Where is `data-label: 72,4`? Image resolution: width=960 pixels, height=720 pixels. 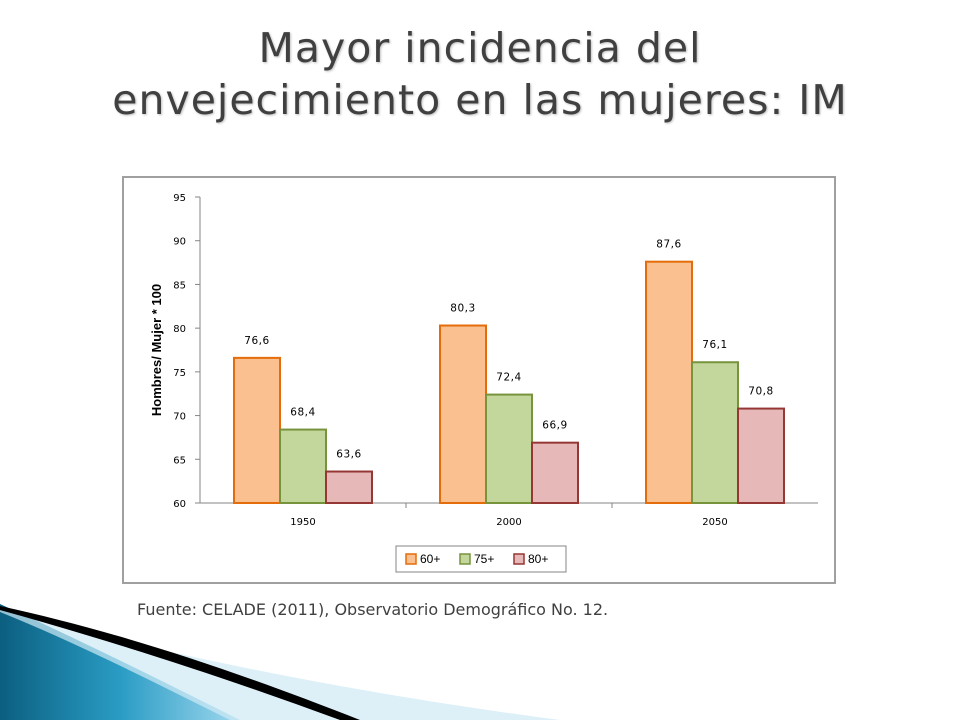 data-label: 72,4 is located at coordinates (508, 378).